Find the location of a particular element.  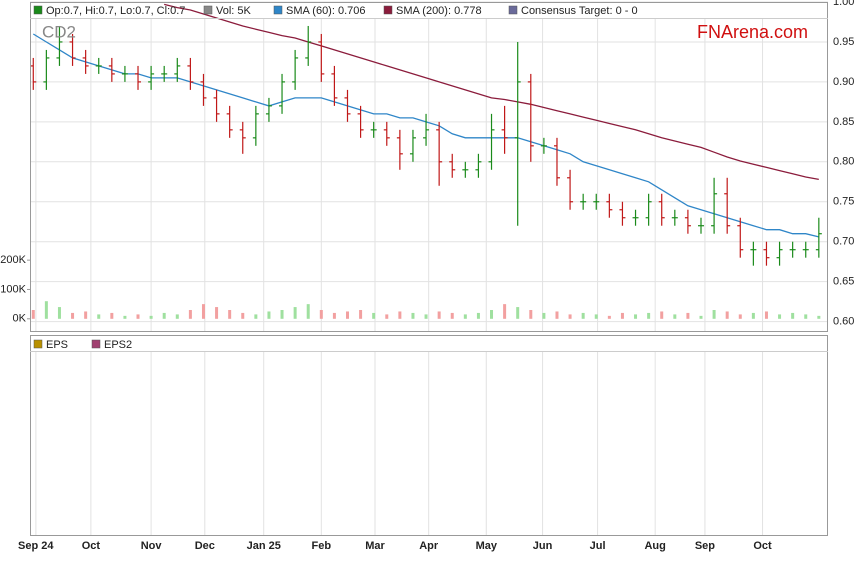

legend-label: Consensus Target: 0 - 0 is located at coordinates (579, 11).